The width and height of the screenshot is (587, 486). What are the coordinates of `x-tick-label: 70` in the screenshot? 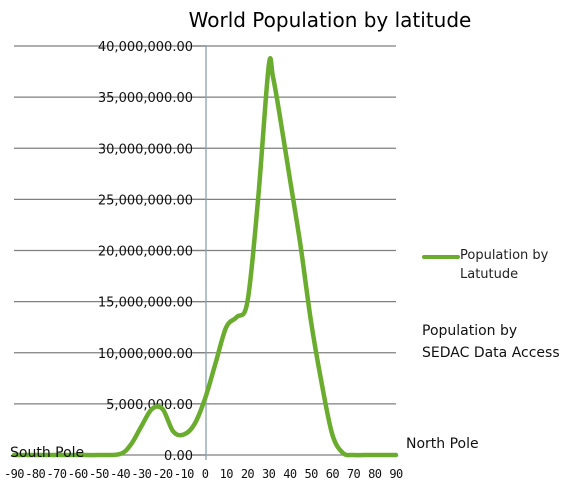 It's located at (354, 474).